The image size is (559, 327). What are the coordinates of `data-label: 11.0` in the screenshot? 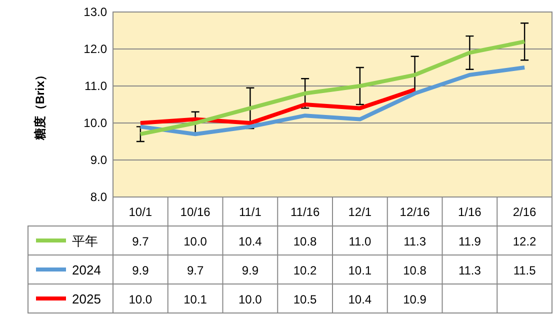 It's located at (360, 241).